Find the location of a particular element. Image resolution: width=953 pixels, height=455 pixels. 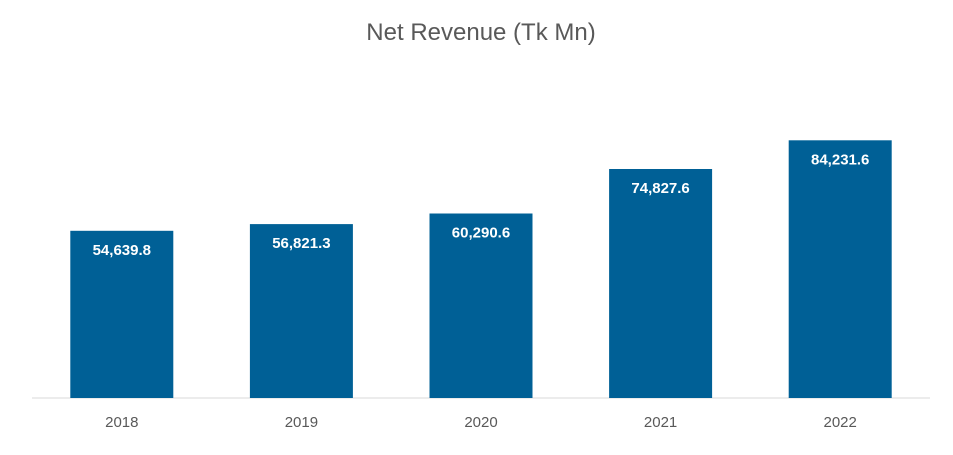

x-tick-label-2020: 2020 is located at coordinates (480, 422).